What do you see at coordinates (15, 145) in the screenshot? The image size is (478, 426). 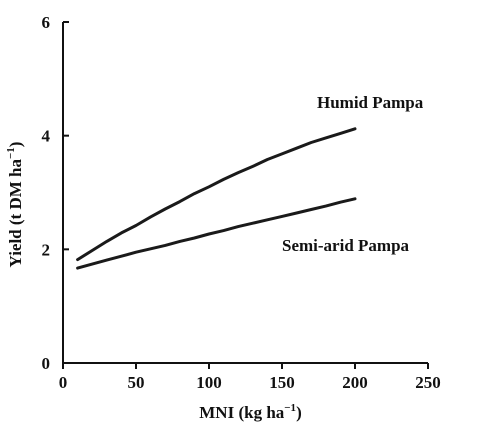 I see `y-axis-title-end: )` at bounding box center [15, 145].